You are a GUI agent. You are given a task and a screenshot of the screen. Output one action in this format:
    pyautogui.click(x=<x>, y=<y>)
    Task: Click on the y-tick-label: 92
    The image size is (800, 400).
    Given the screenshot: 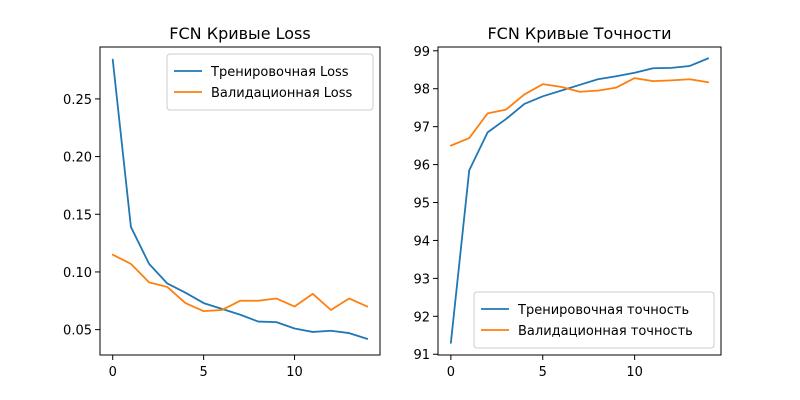 What is the action you would take?
    pyautogui.click(x=421, y=317)
    